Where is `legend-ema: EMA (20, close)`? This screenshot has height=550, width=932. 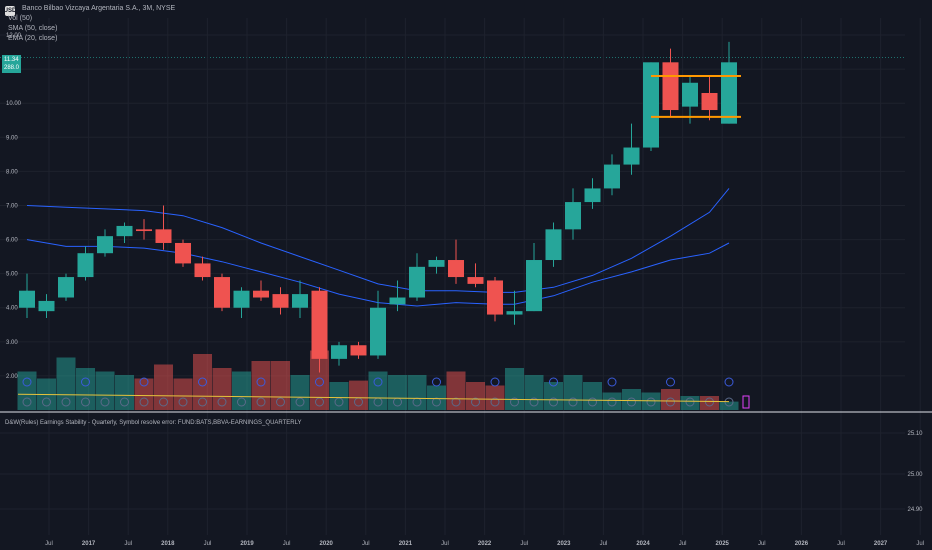 legend-ema: EMA (20, close) is located at coordinates (33, 38).